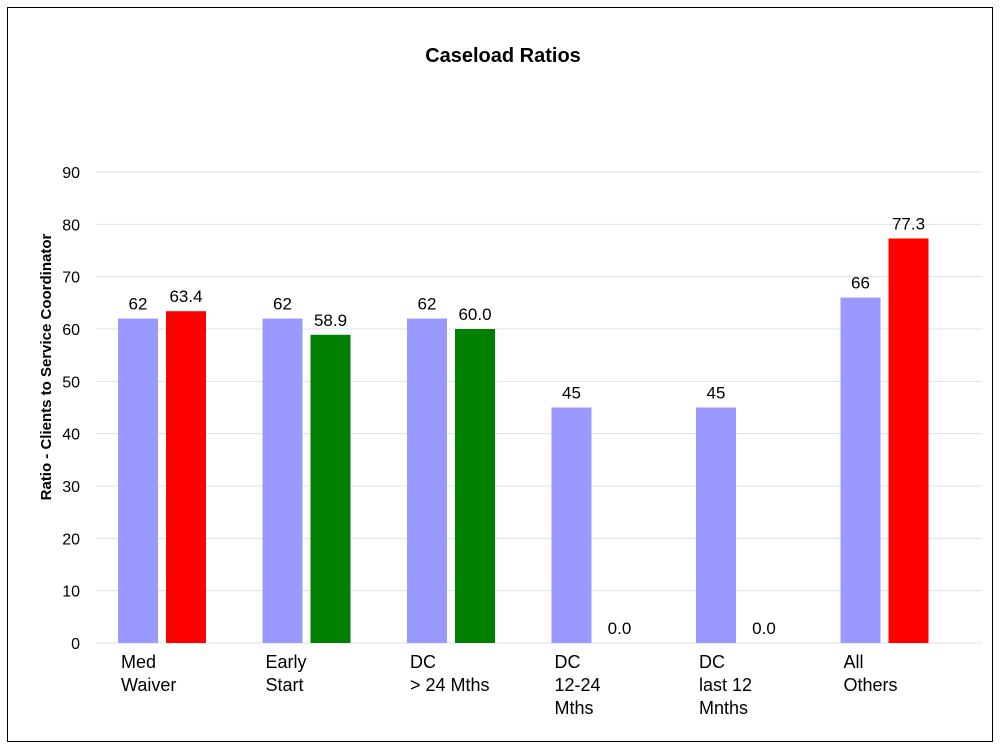 This screenshot has height=748, width=1002. Describe the element at coordinates (503, 56) in the screenshot. I see `chart-title: Caseload Ratios` at that location.